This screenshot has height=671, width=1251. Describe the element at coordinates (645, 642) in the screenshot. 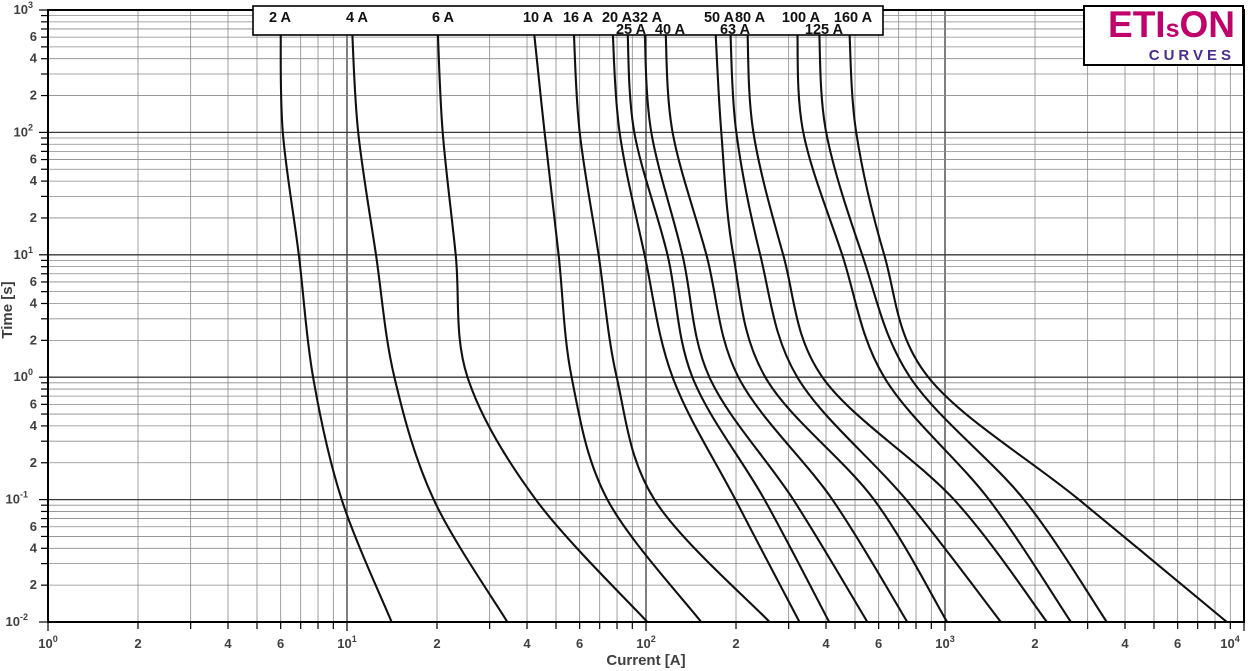

I see `x-tick-label: 10²` at that location.